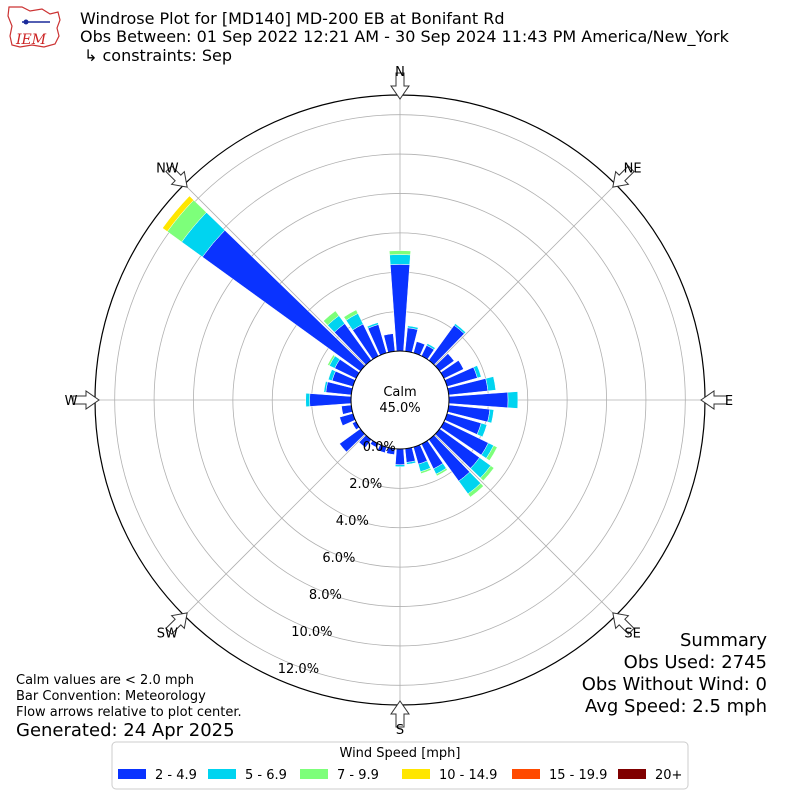  What do you see at coordinates (176, 775) in the screenshot?
I see `legend-label: 2 - 4.9` at bounding box center [176, 775].